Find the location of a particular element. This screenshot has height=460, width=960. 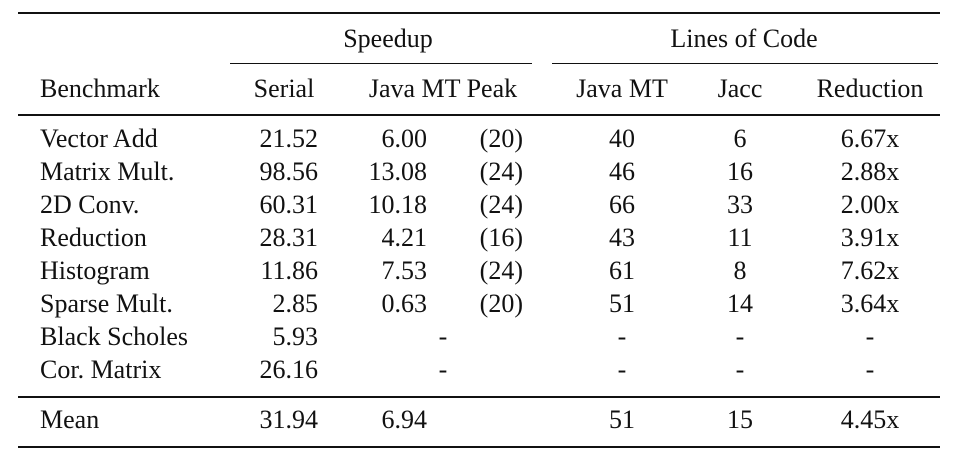

cell-serial: 26.16 is located at coordinates (289, 369).